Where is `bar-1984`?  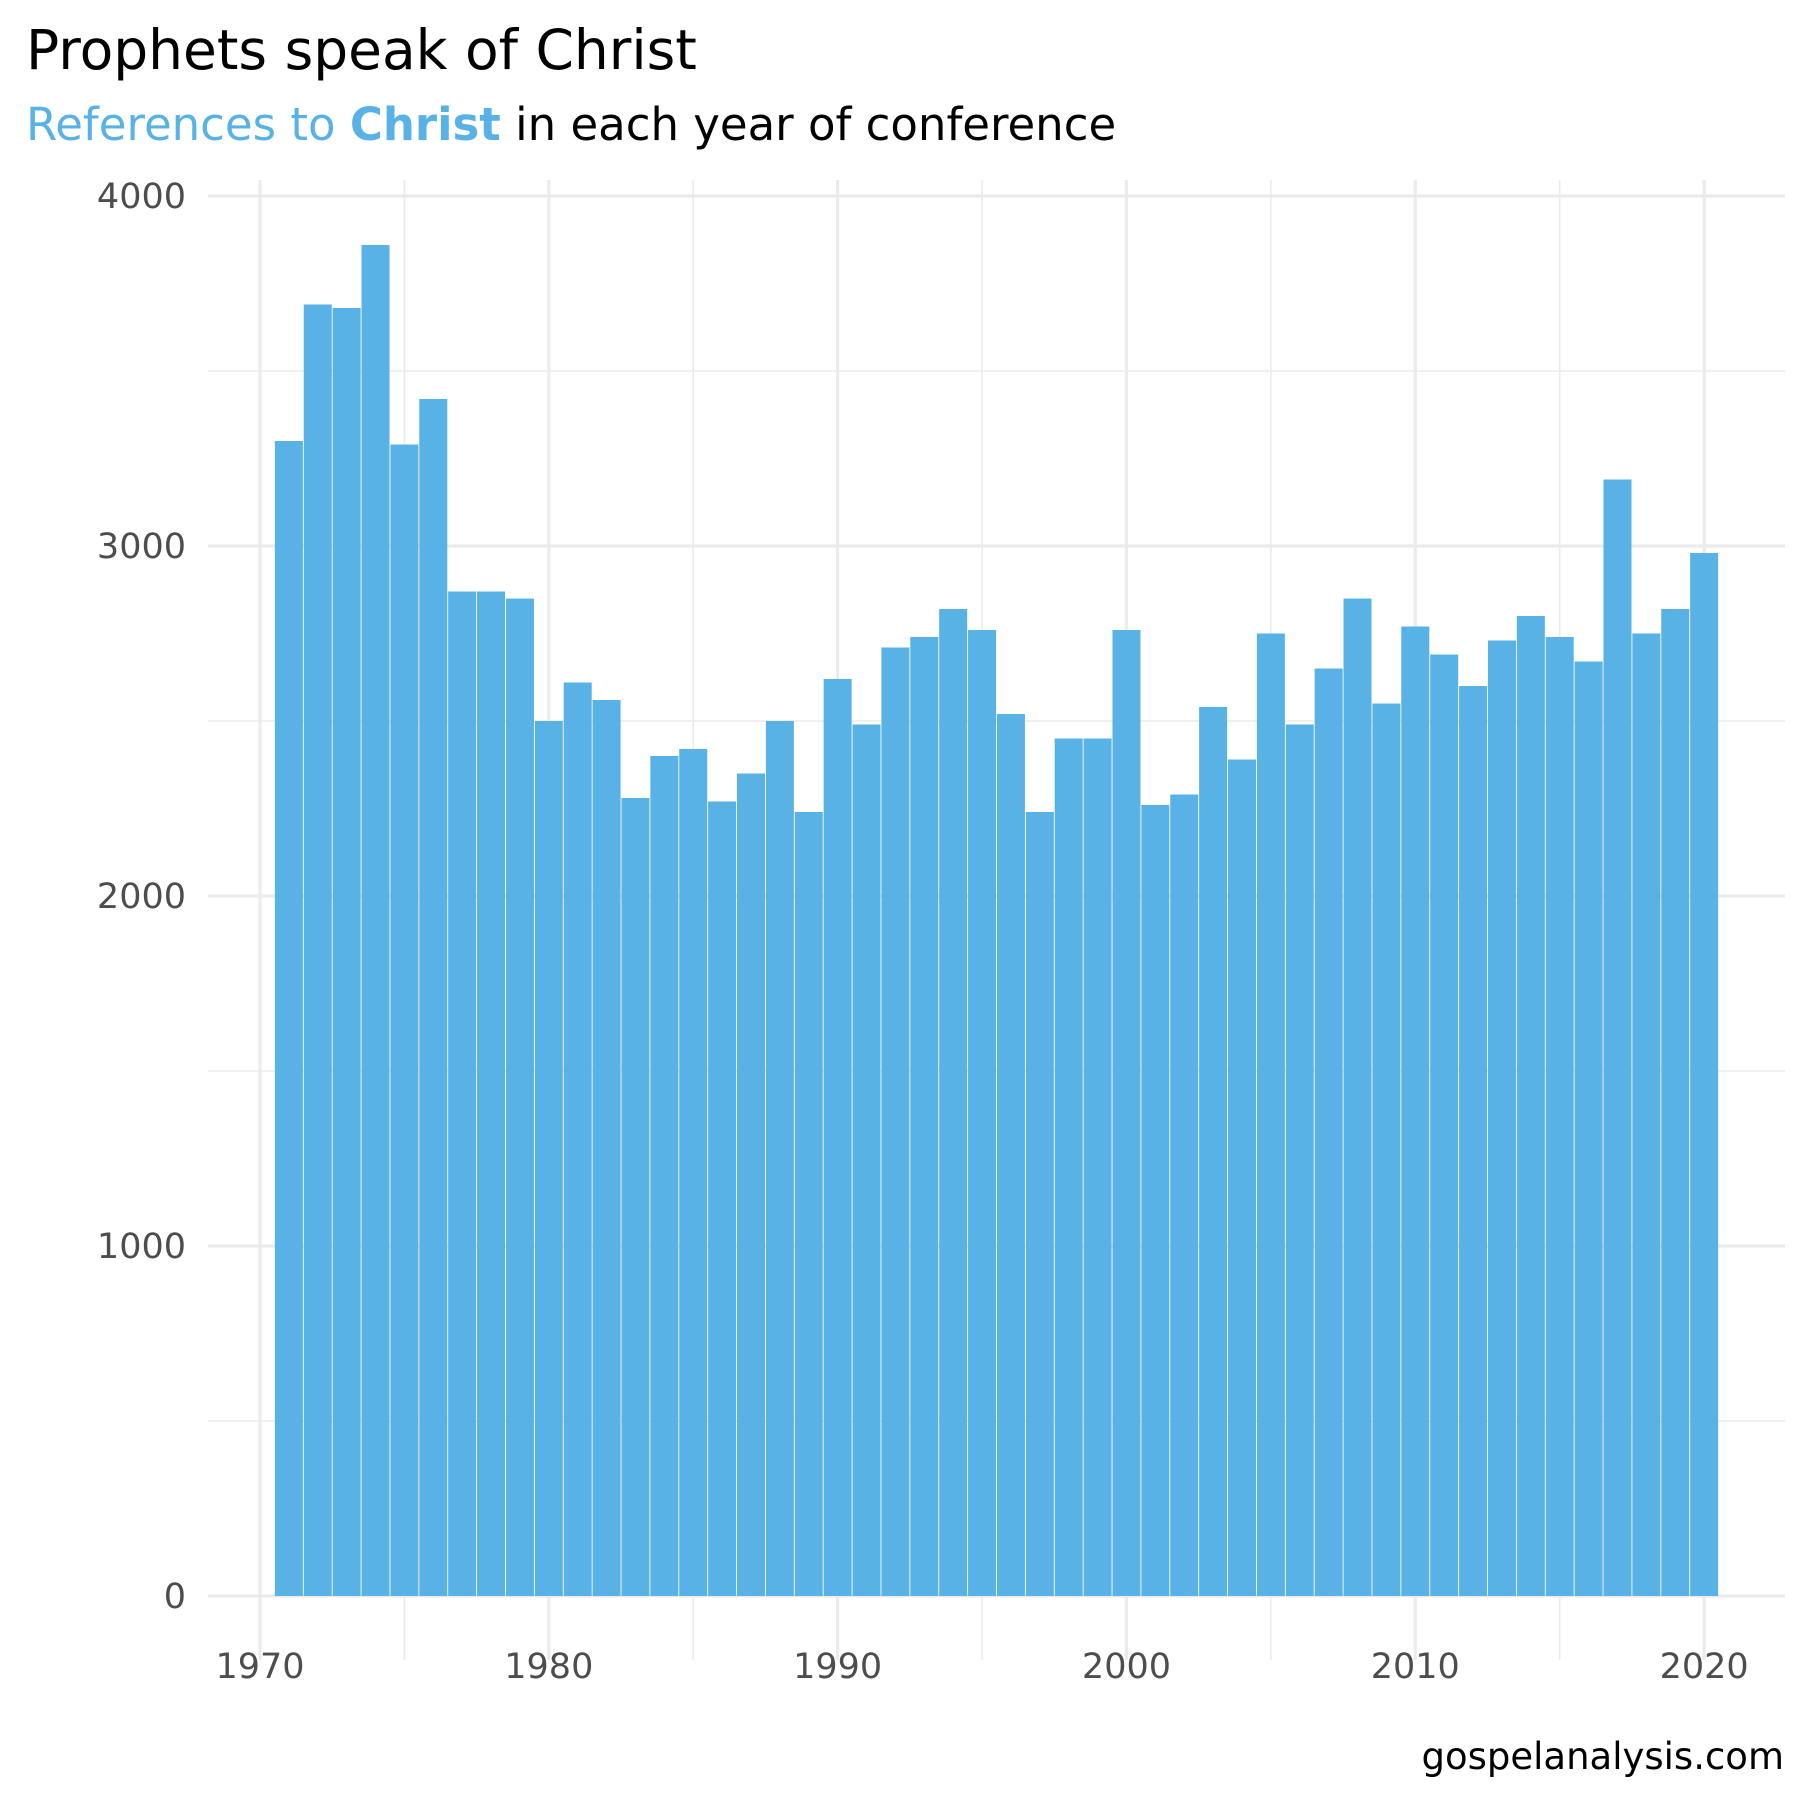 bar-1984 is located at coordinates (664, 1176).